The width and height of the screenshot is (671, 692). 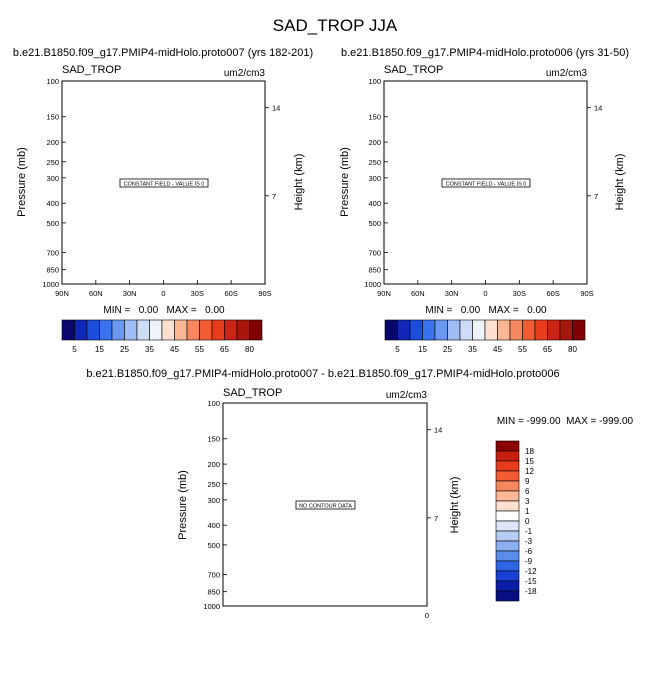 What do you see at coordinates (529, 531) in the screenshot?
I see `colorbar-label: -1` at bounding box center [529, 531].